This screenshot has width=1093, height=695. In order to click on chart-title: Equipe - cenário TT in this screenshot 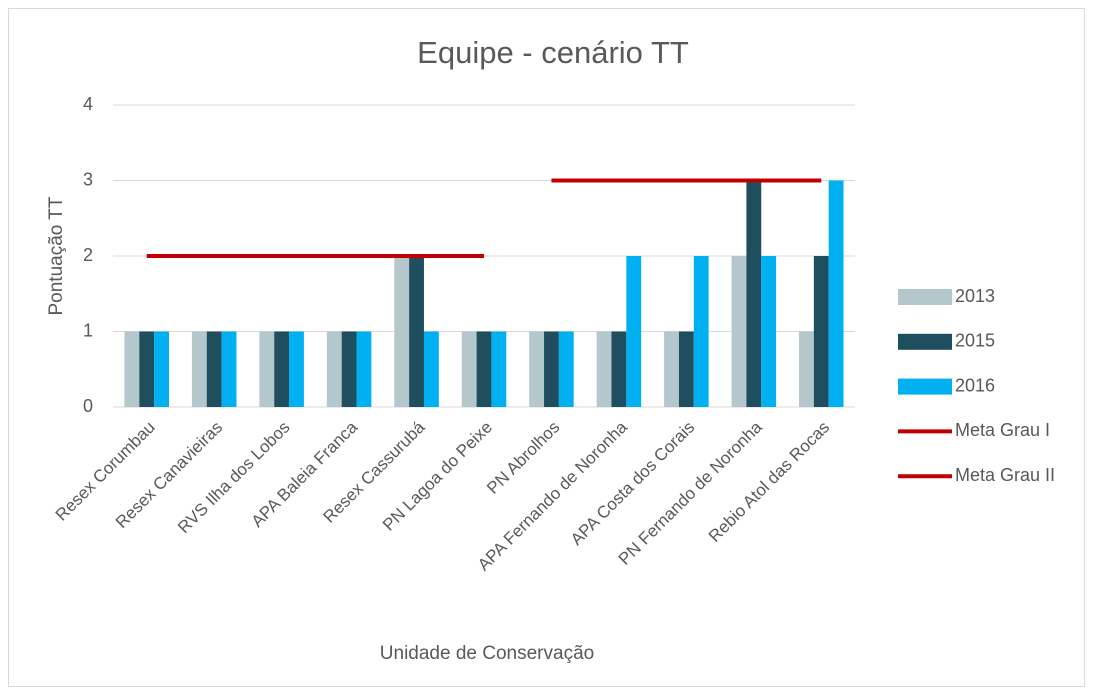, I will do `click(553, 52)`.